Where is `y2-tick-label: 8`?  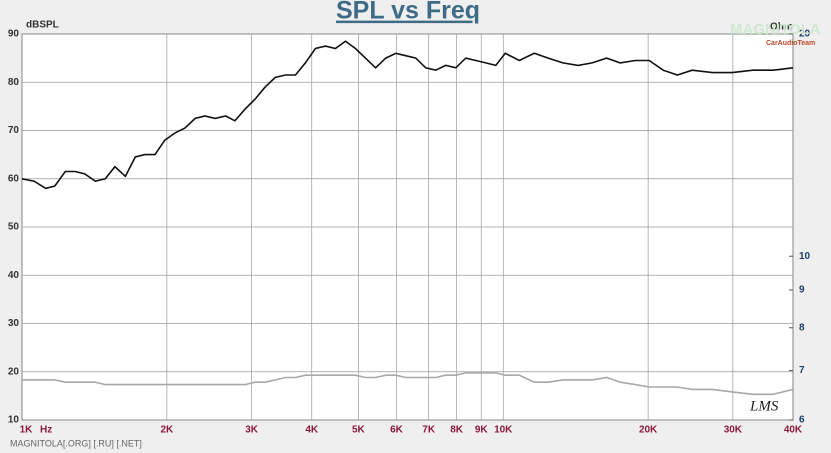
y2-tick-label: 8 is located at coordinates (802, 327).